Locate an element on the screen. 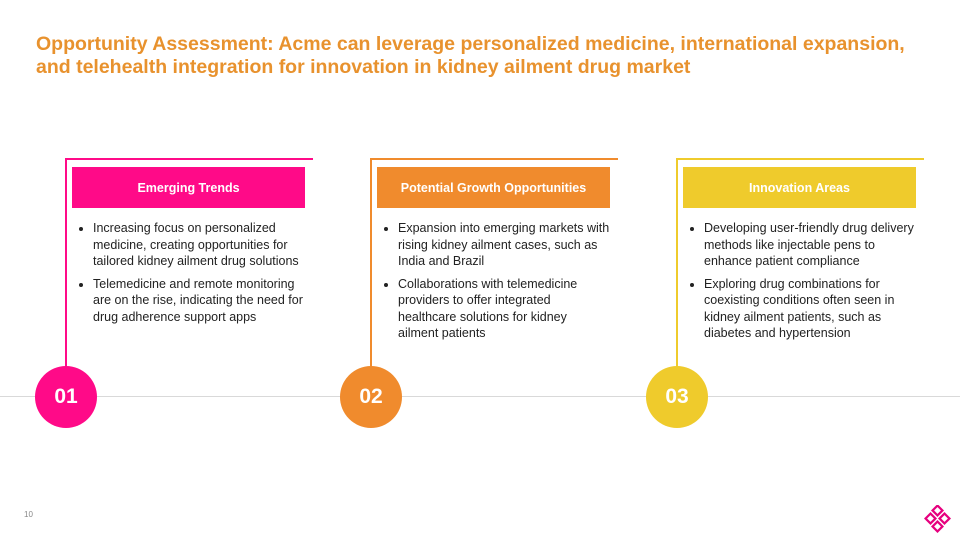 This screenshot has width=960, height=540. column-header: Potential Growth Opportunities is located at coordinates (493, 187).